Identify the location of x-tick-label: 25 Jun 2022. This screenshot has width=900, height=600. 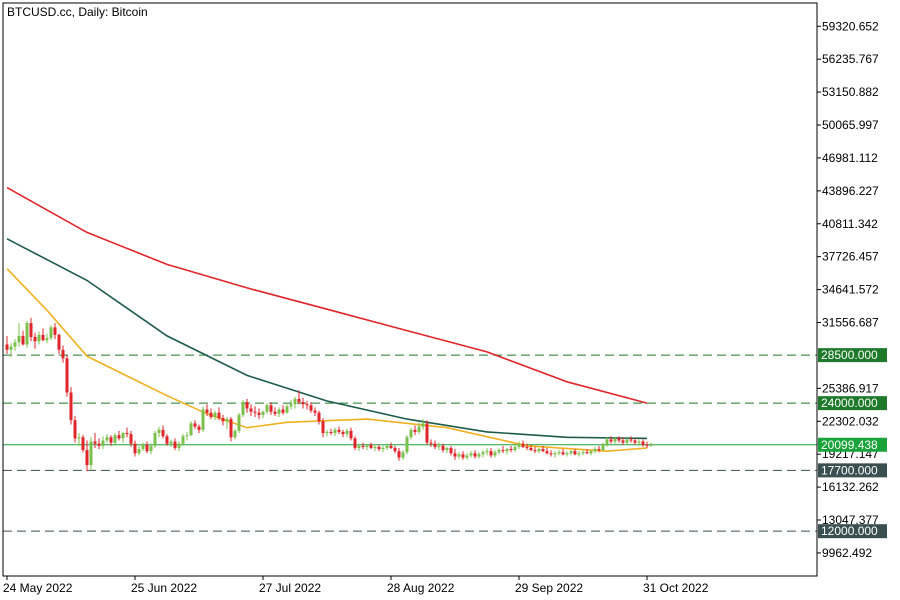
(164, 588).